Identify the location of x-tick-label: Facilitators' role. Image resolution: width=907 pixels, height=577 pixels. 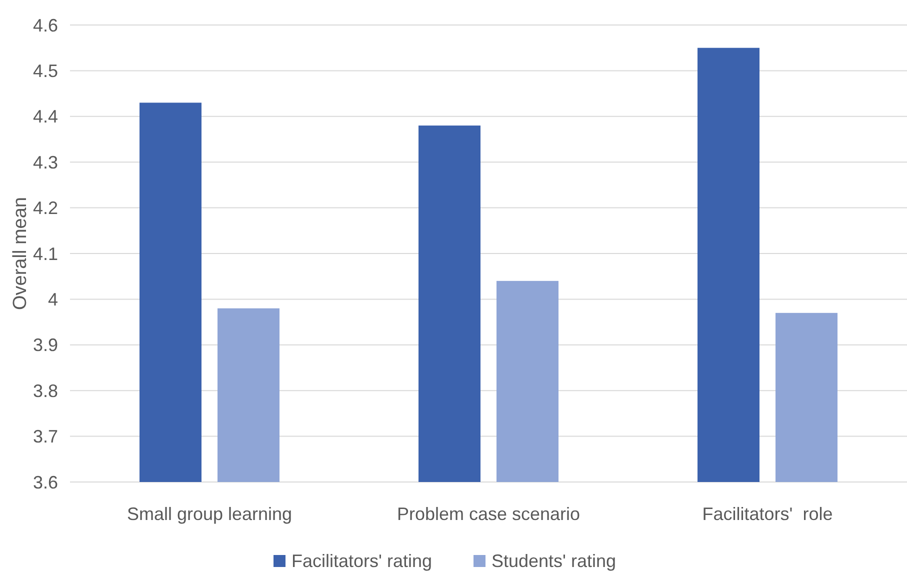
(767, 514).